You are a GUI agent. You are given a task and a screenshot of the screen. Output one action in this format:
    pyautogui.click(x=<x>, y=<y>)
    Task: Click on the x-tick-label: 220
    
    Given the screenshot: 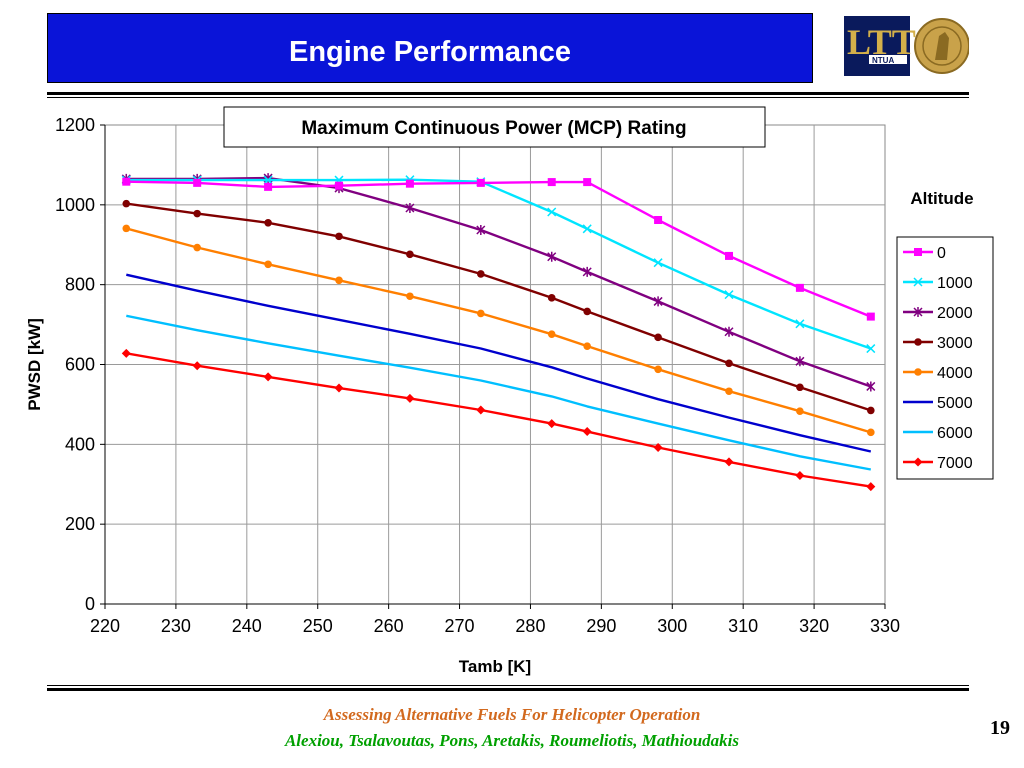 What is the action you would take?
    pyautogui.click(x=105, y=626)
    